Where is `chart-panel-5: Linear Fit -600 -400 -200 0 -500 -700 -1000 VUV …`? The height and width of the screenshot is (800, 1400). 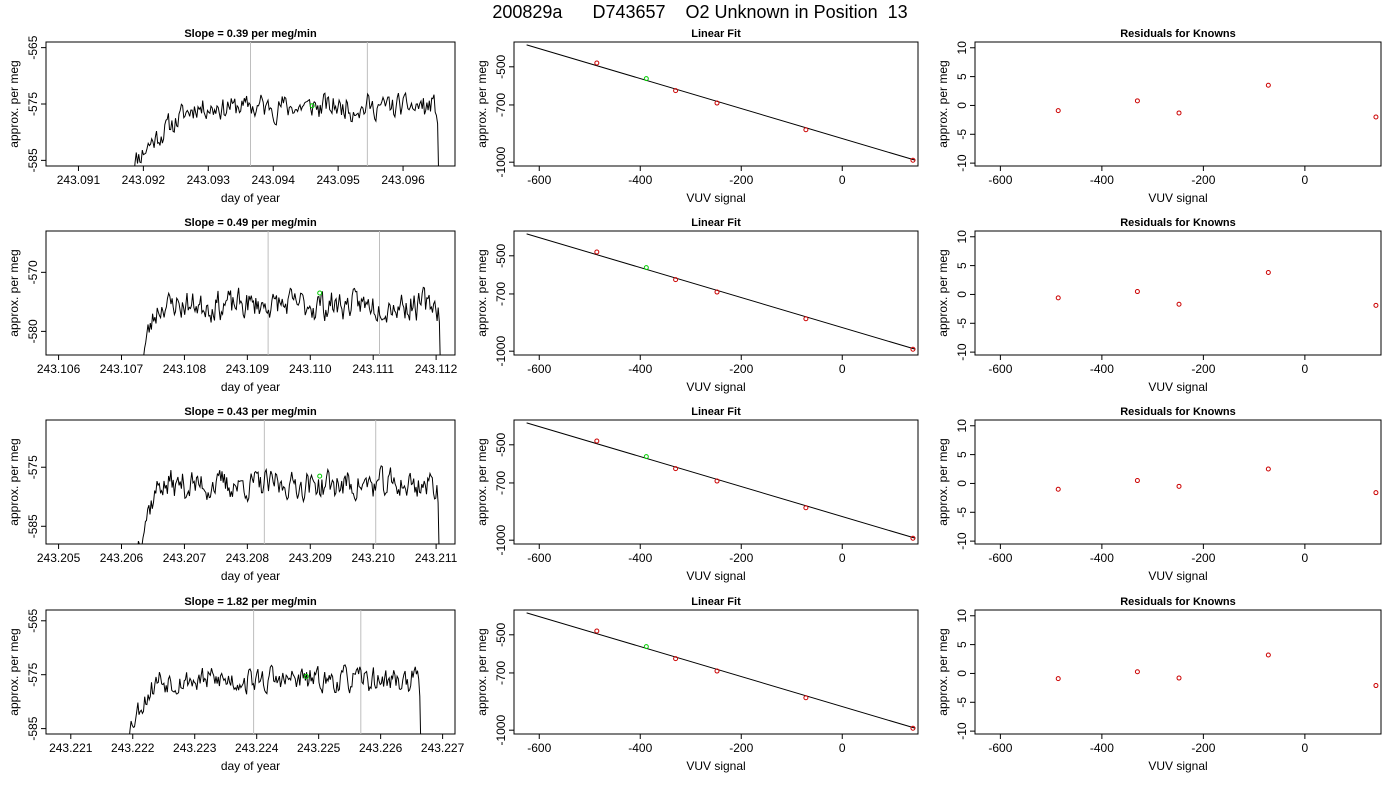 chart-panel-5: Linear Fit -600 -400 -200 0 -500 -700 -1000 VUV … is located at coordinates (697, 116).